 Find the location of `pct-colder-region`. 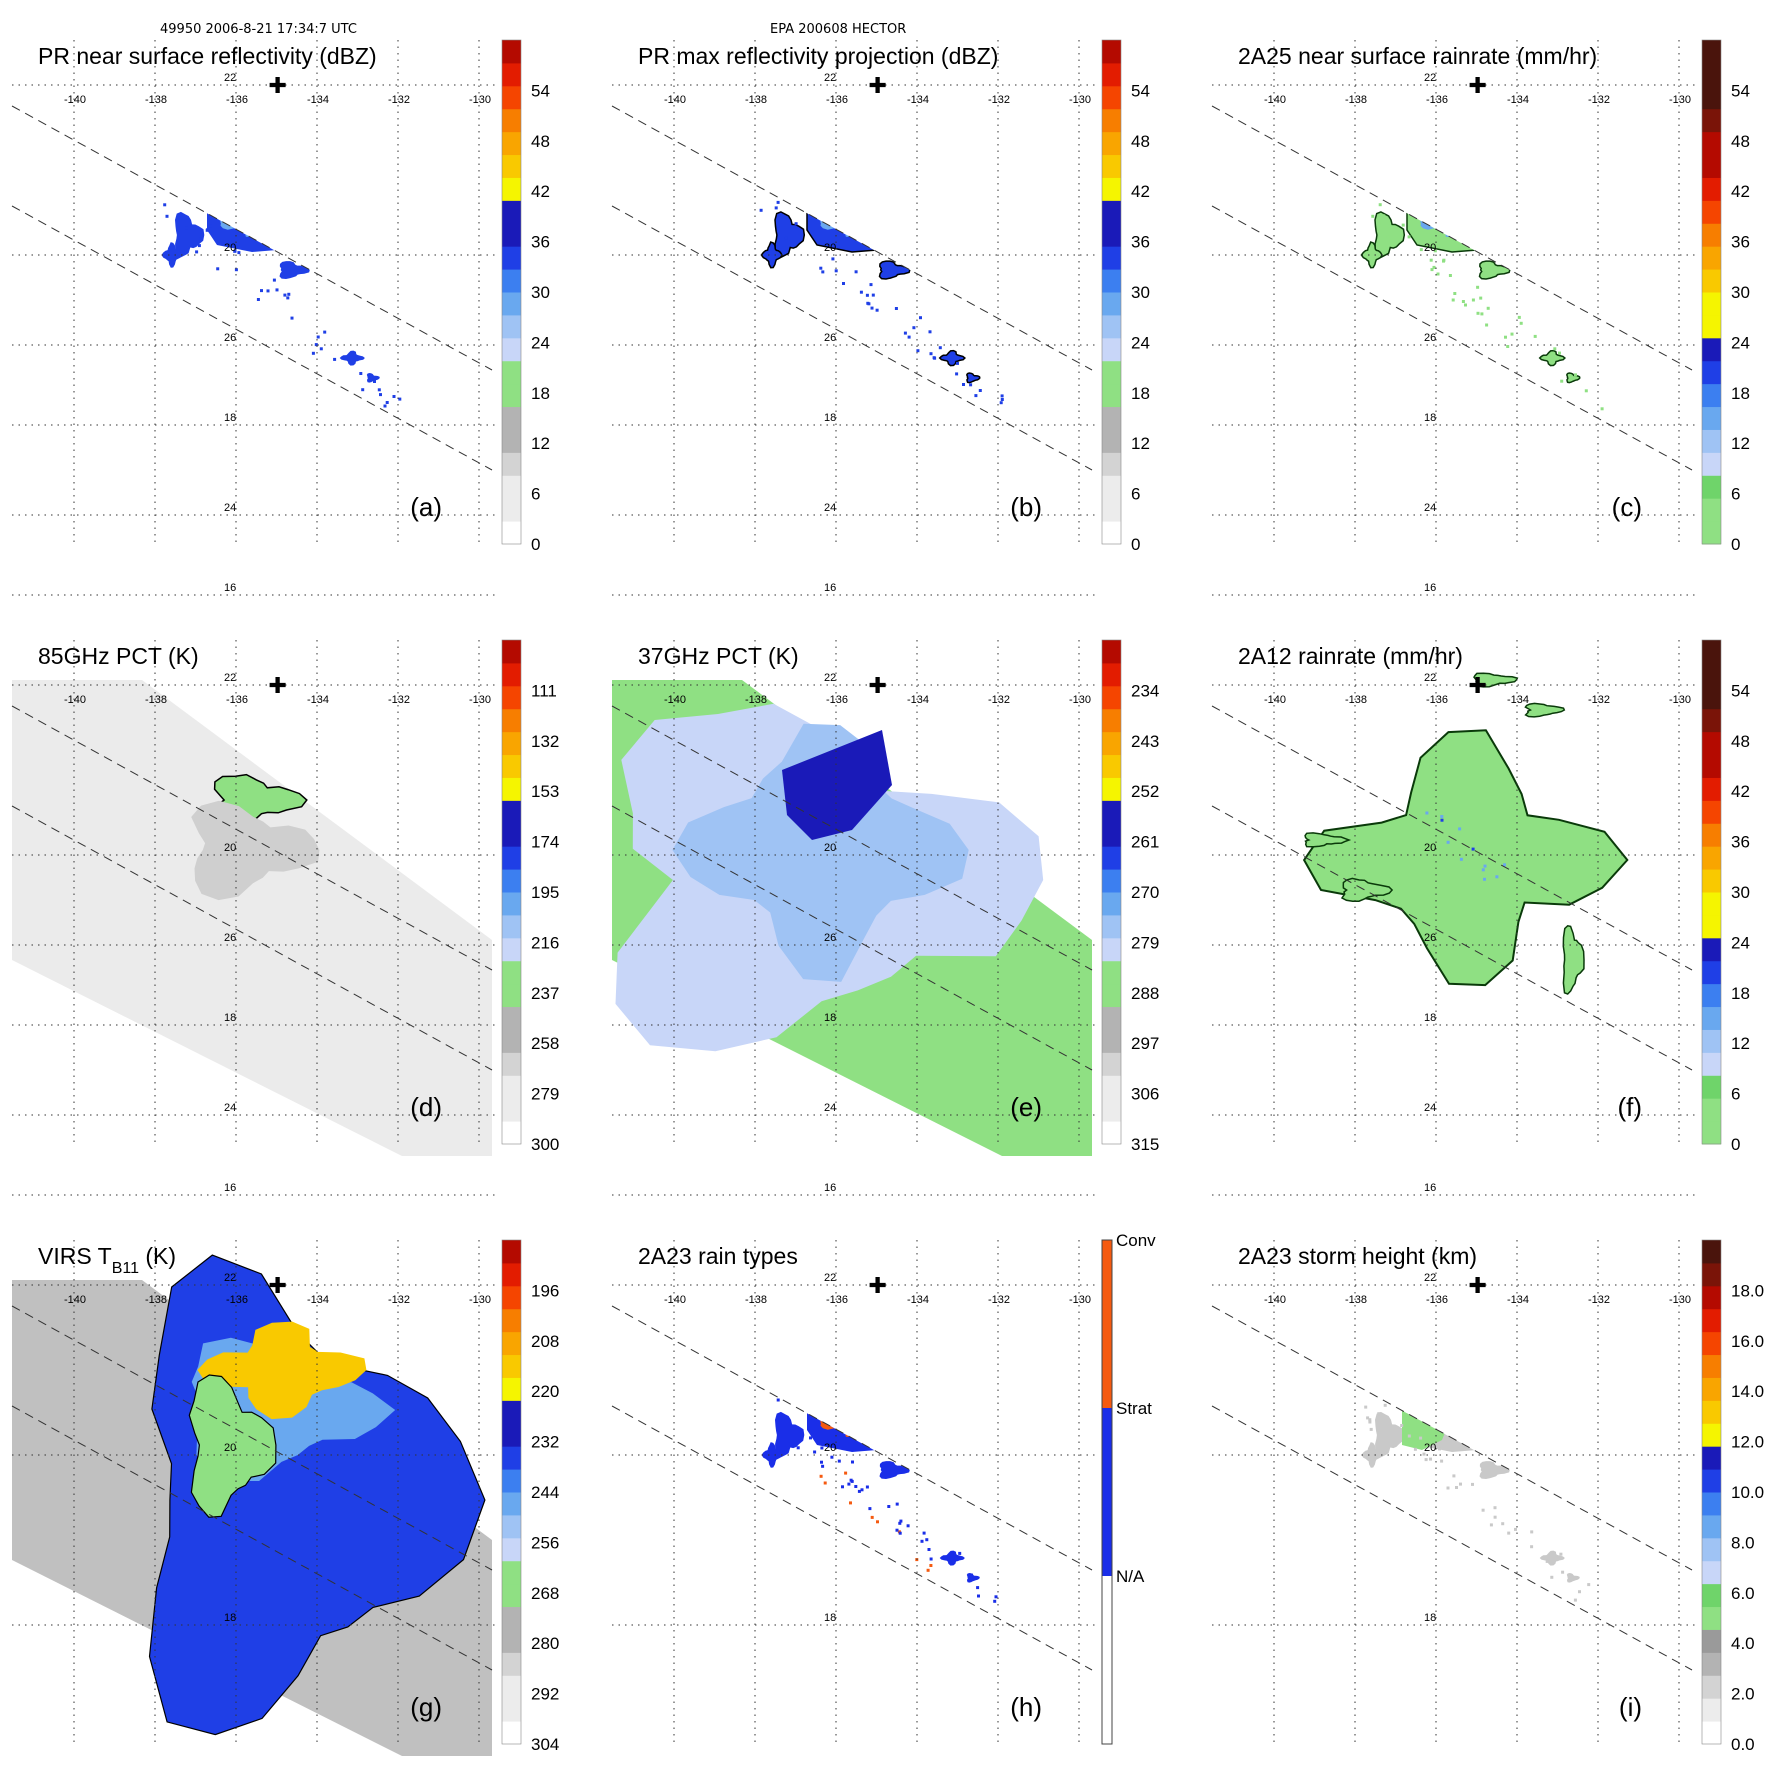

pct-colder-region is located at coordinates (820, 852).